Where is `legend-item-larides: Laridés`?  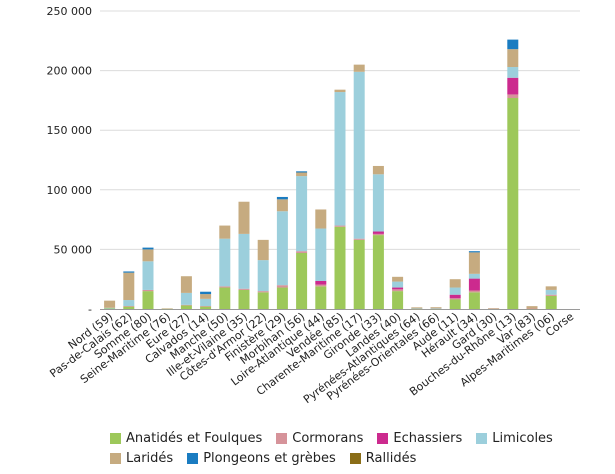
legend-item-larides: Laridés is located at coordinates (141, 458).